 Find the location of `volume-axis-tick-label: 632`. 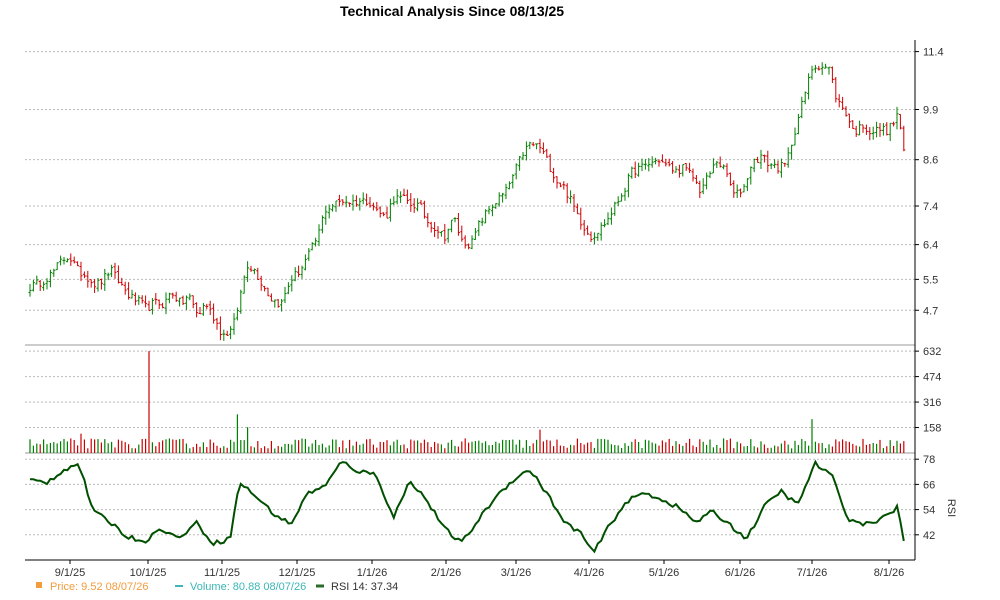

volume-axis-tick-label: 632 is located at coordinates (932, 352).